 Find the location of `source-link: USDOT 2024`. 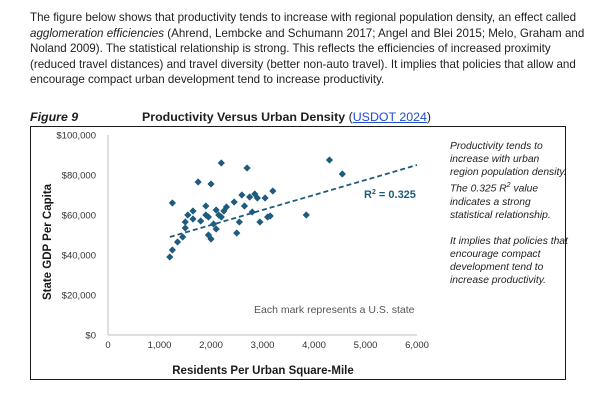

source-link: USDOT 2024 is located at coordinates (389, 117).